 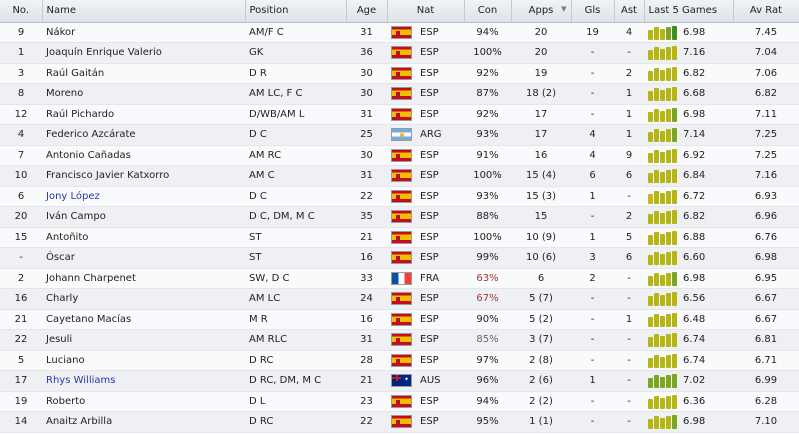 I want to click on col-last5-header: Last 5 Games, so click(x=689, y=11).